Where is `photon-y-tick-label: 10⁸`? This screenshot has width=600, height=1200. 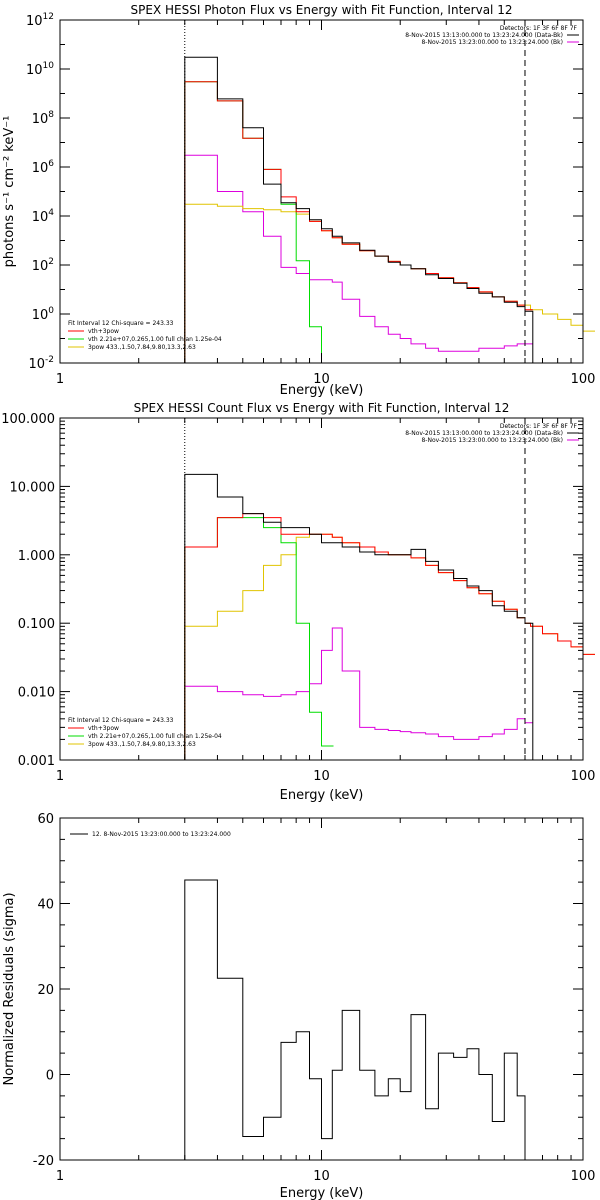 photon-y-tick-label: 10⁸ is located at coordinates (43, 118).